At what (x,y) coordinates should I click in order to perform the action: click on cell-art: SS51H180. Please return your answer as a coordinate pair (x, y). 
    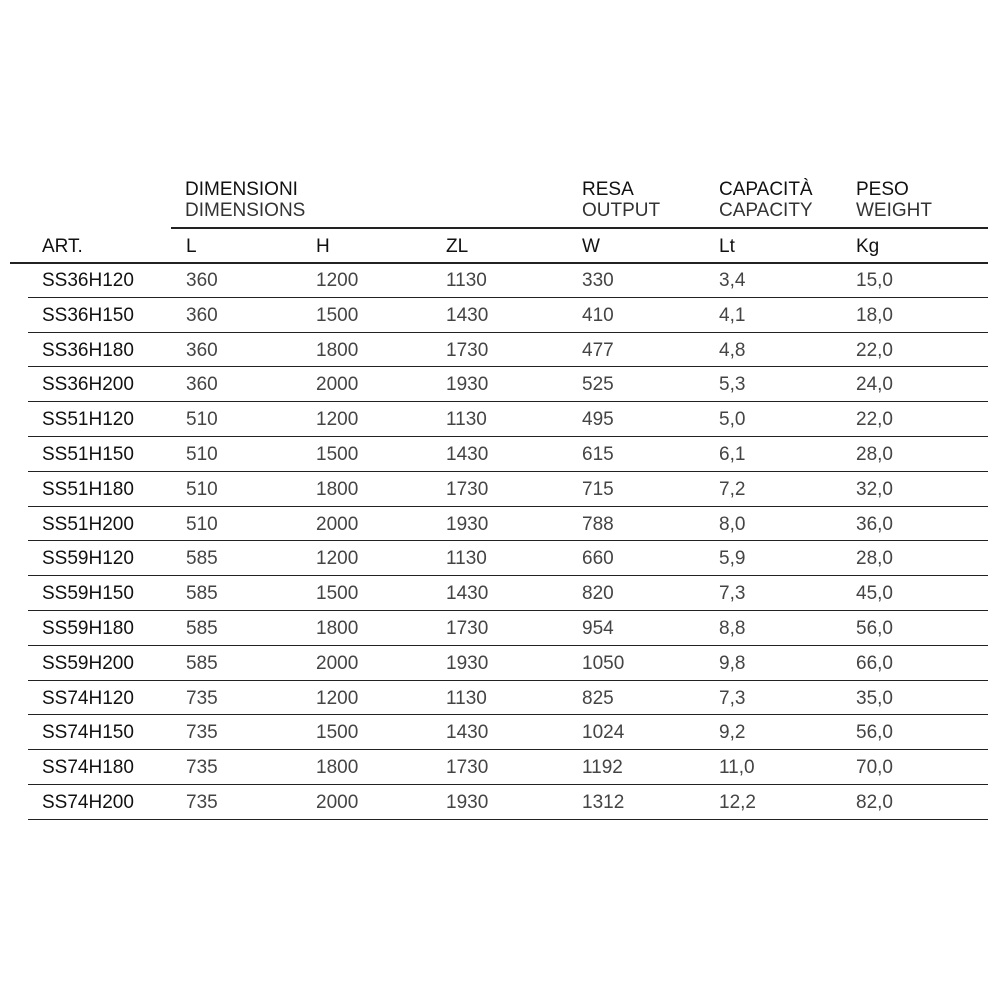
    Looking at the image, I should click on (88, 489).